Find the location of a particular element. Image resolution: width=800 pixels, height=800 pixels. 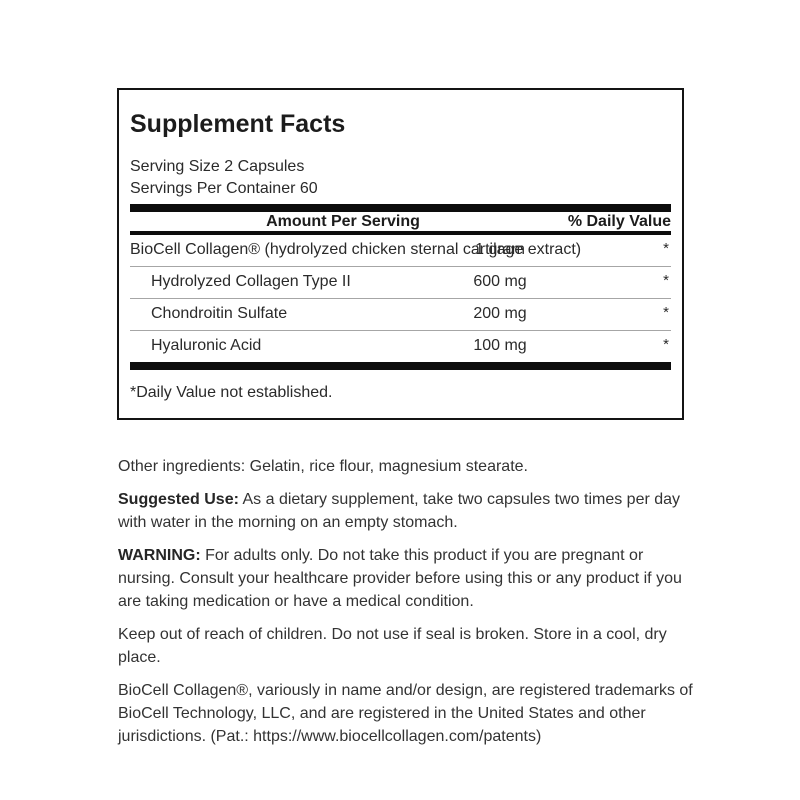

ingredient-amount: 200 mg is located at coordinates (500, 313).